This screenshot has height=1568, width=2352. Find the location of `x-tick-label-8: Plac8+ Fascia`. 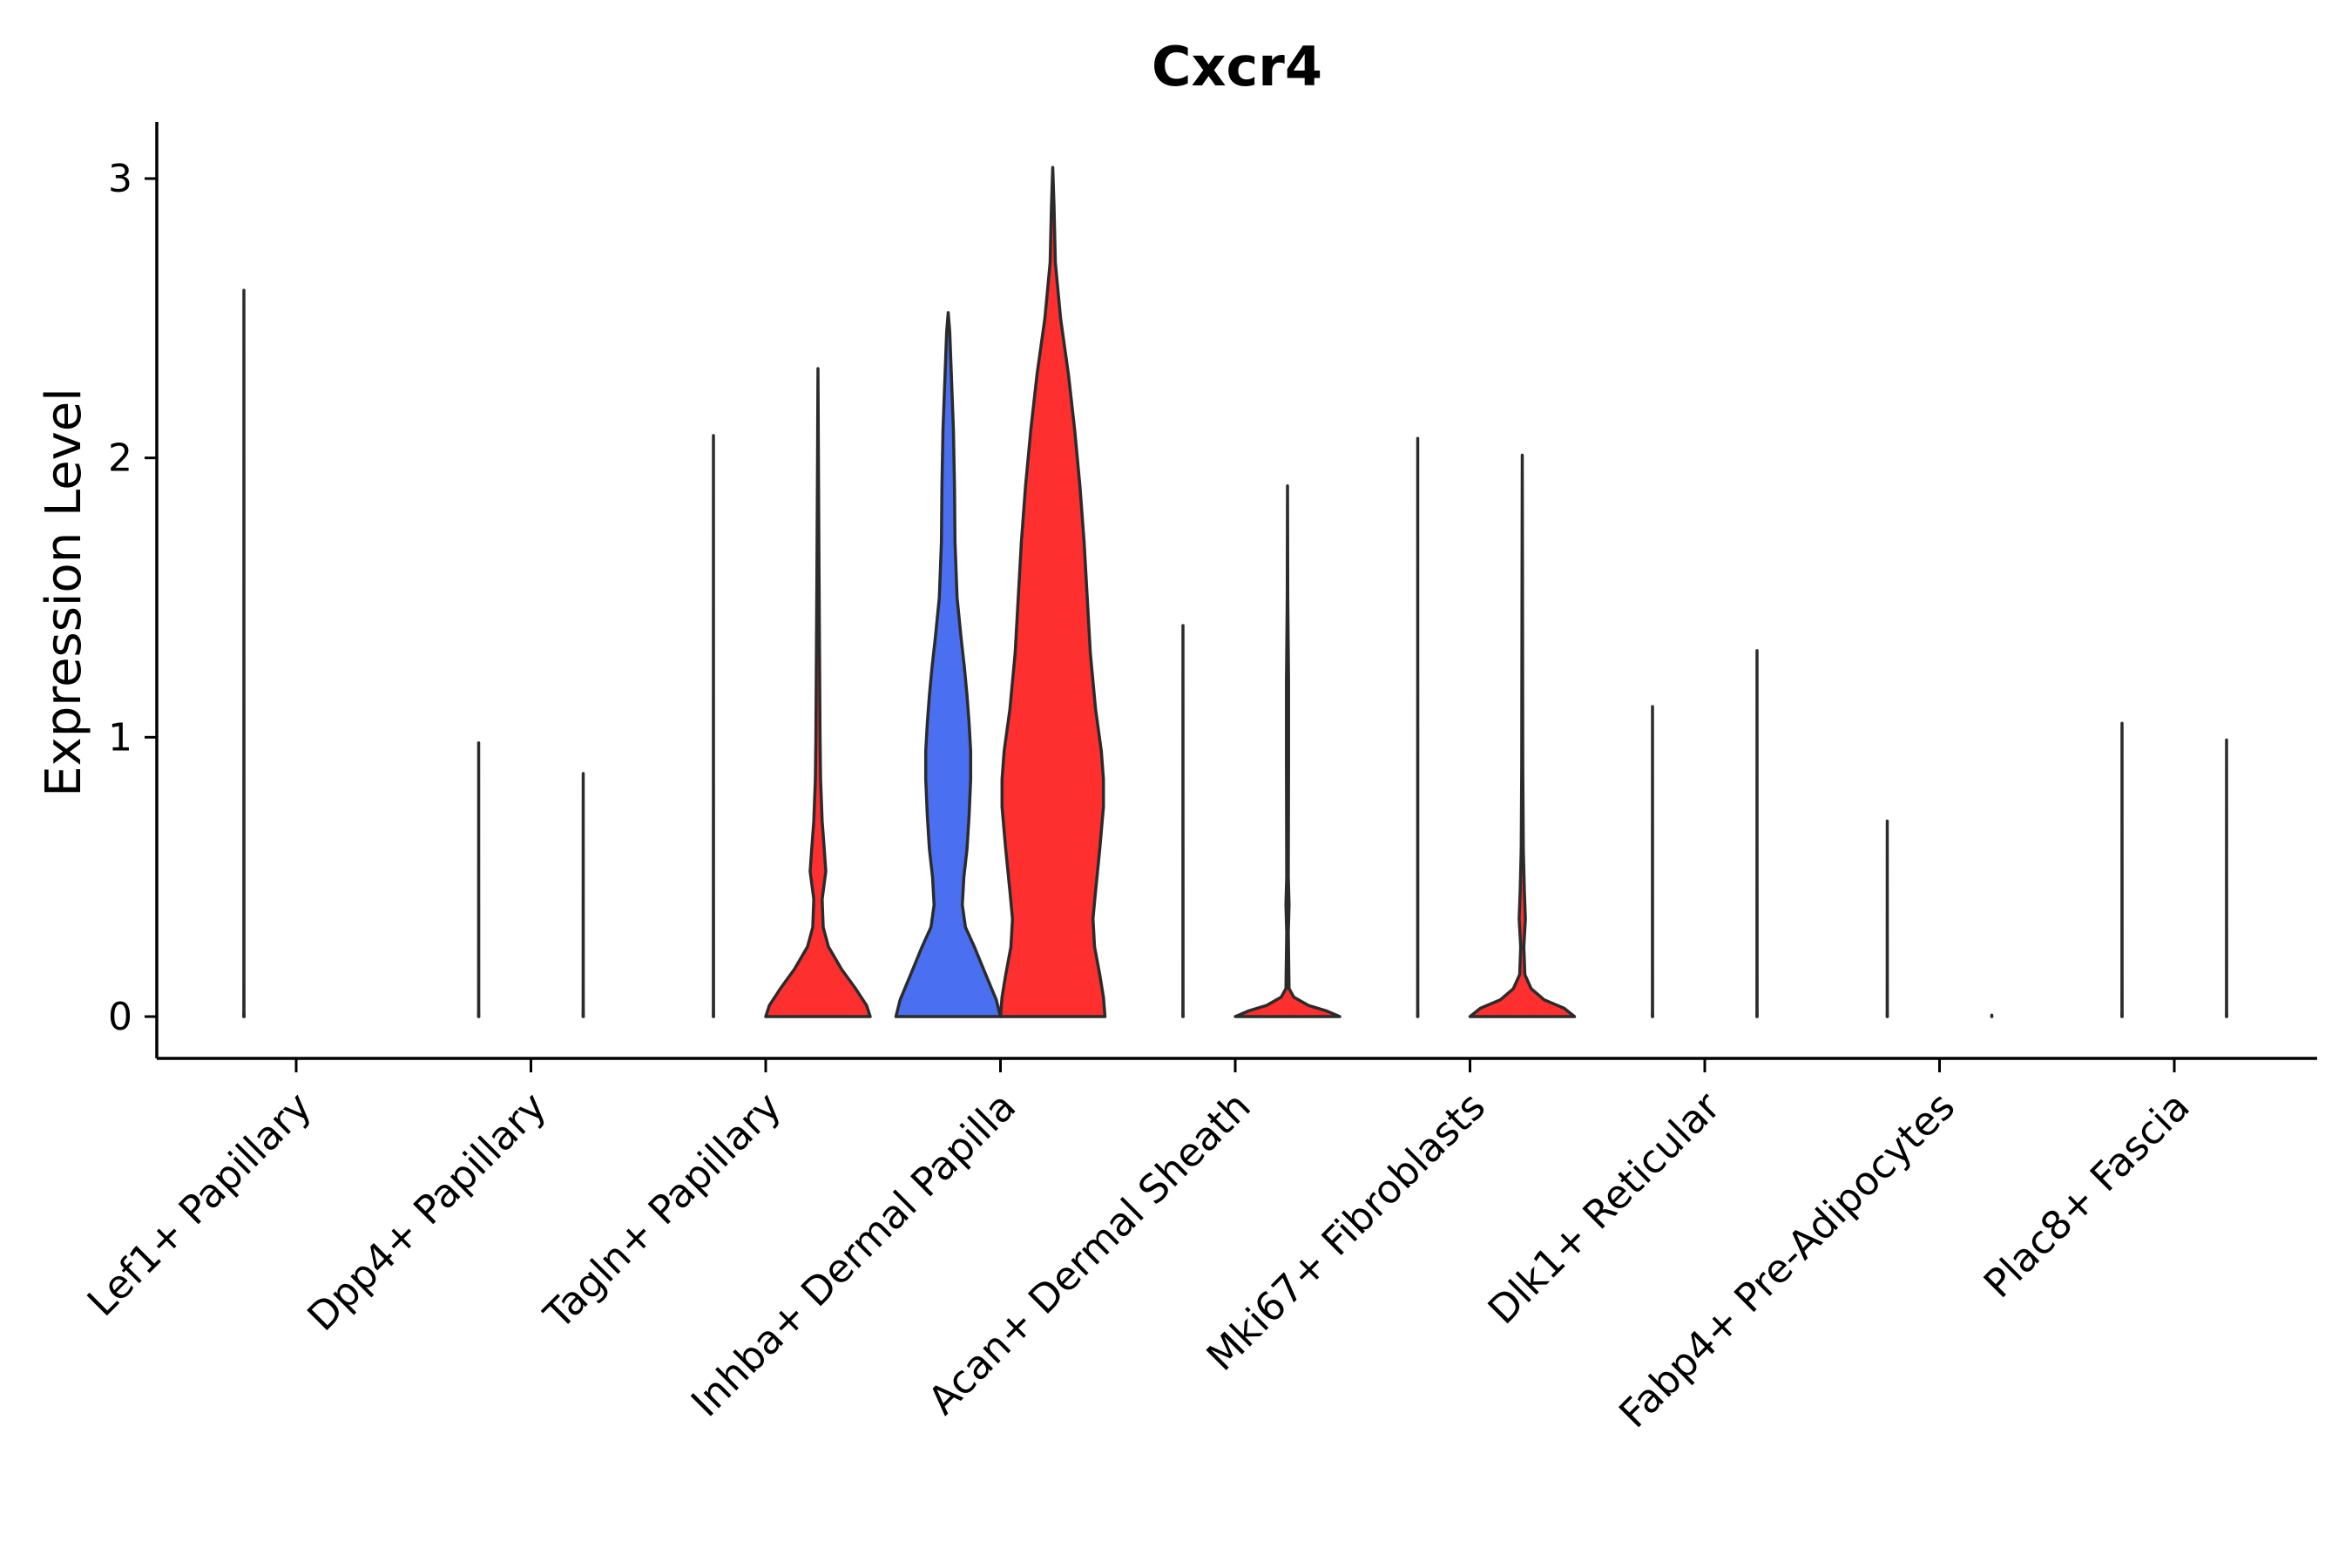

x-tick-label-8: Plac8+ Fascia is located at coordinates (2087, 1195).